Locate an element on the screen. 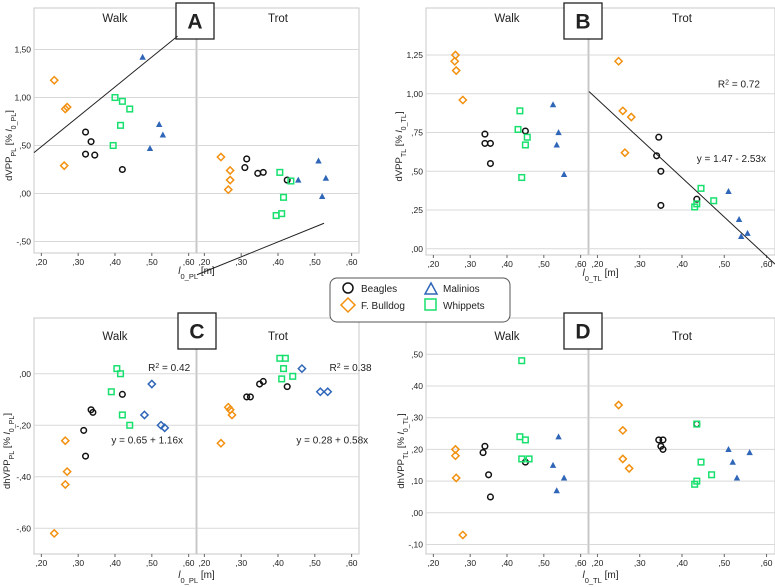 The width and height of the screenshot is (775, 587). legend: Beagles Malinios F. Bulldog Whippets is located at coordinates (420, 300).